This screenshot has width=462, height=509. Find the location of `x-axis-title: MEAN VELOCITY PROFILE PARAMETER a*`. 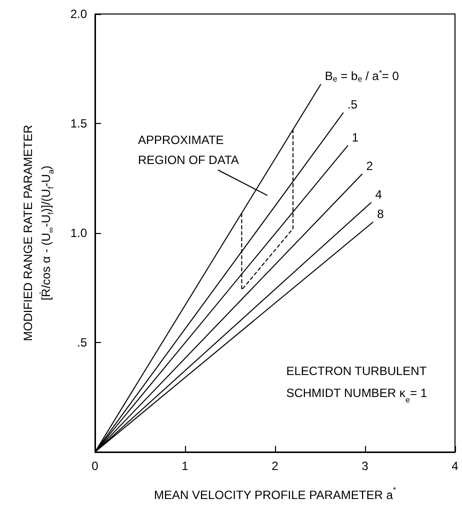

x-axis-title: MEAN VELOCITY PROFILE PARAMETER a* is located at coordinates (275, 494).